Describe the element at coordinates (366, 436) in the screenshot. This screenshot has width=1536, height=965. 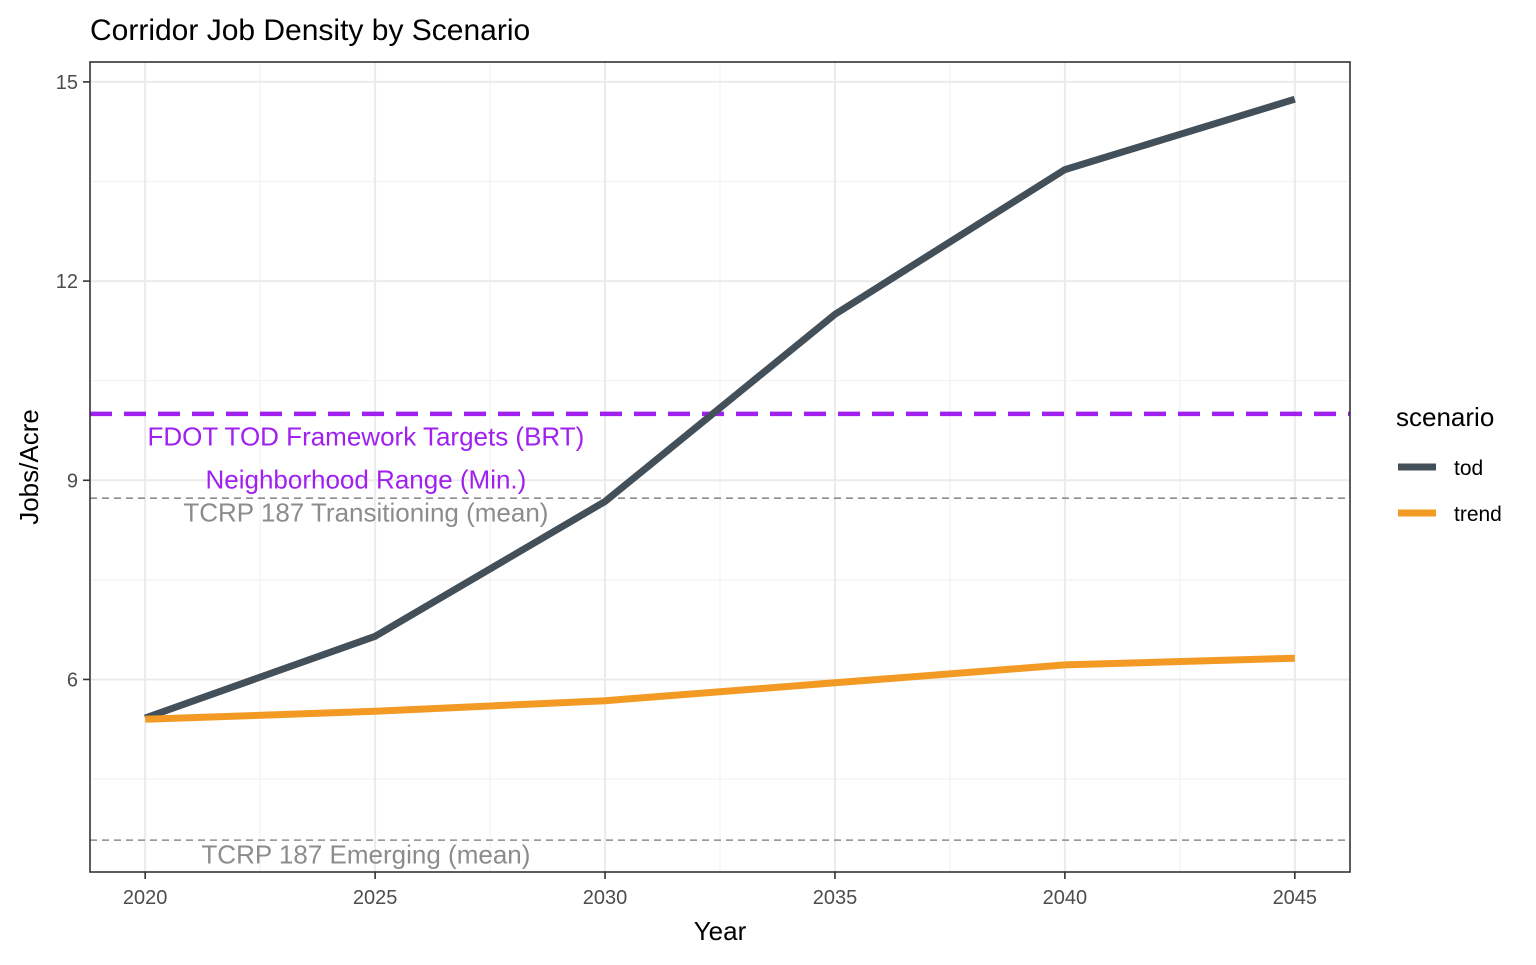
I see `reference-label-0-0: FDOT TOD Framework Targets (BRT)` at that location.